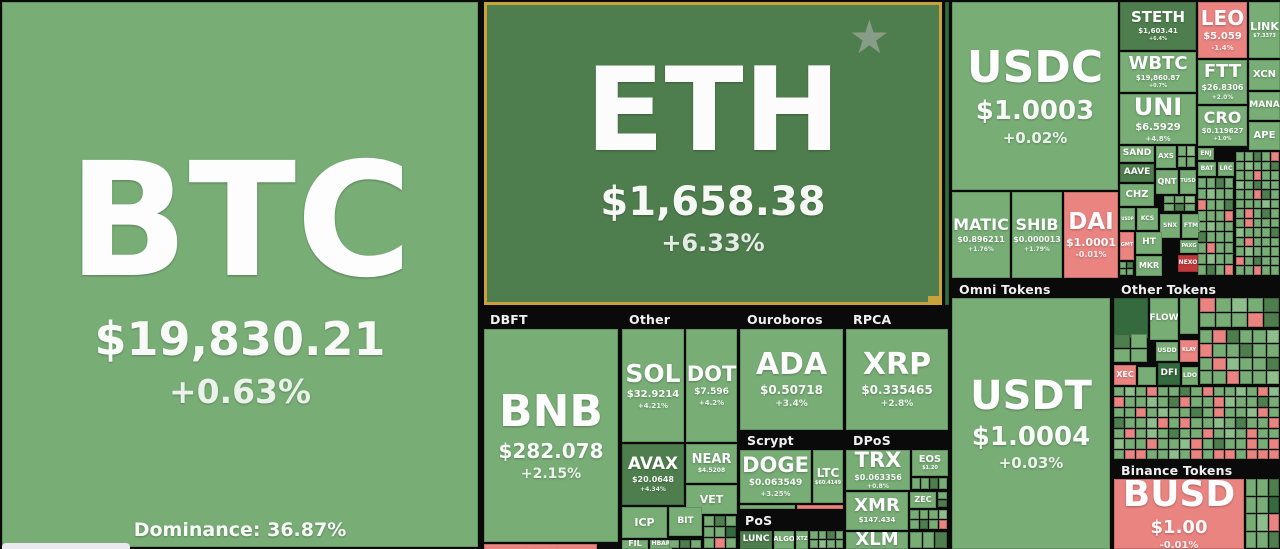  I want to click on tile-near: NEAR $4.5208, so click(711, 463).